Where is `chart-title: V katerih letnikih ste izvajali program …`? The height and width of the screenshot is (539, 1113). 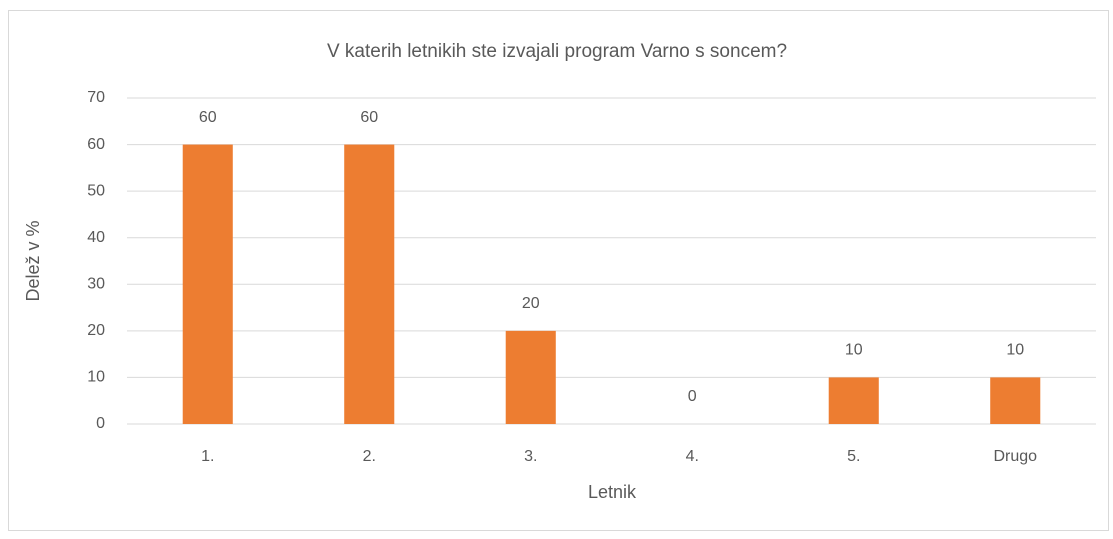 chart-title: V katerih letnikih ste izvajali program … is located at coordinates (557, 51).